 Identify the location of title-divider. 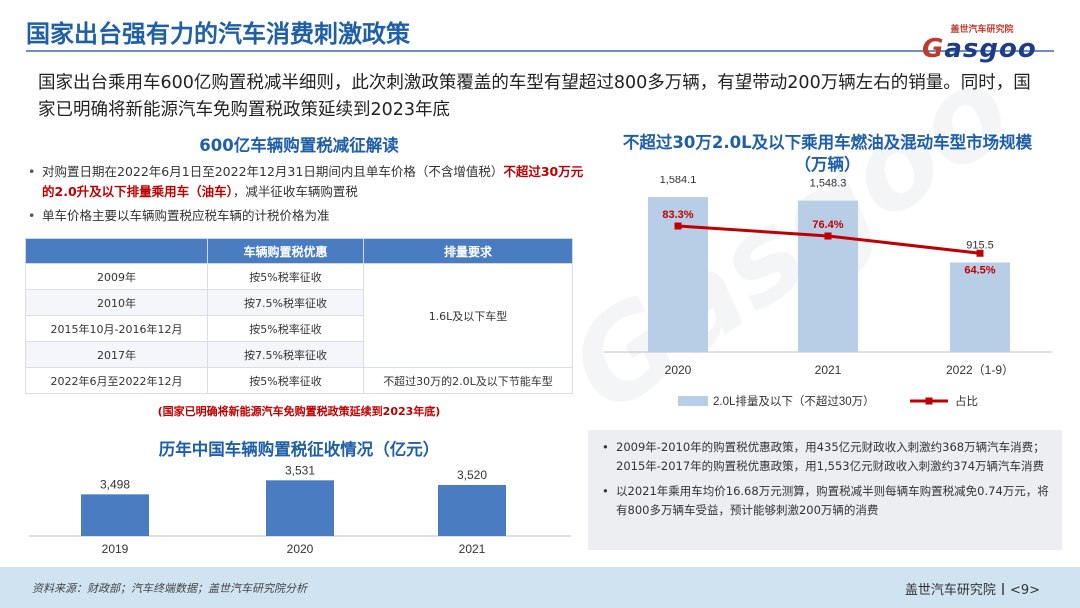
(540, 51).